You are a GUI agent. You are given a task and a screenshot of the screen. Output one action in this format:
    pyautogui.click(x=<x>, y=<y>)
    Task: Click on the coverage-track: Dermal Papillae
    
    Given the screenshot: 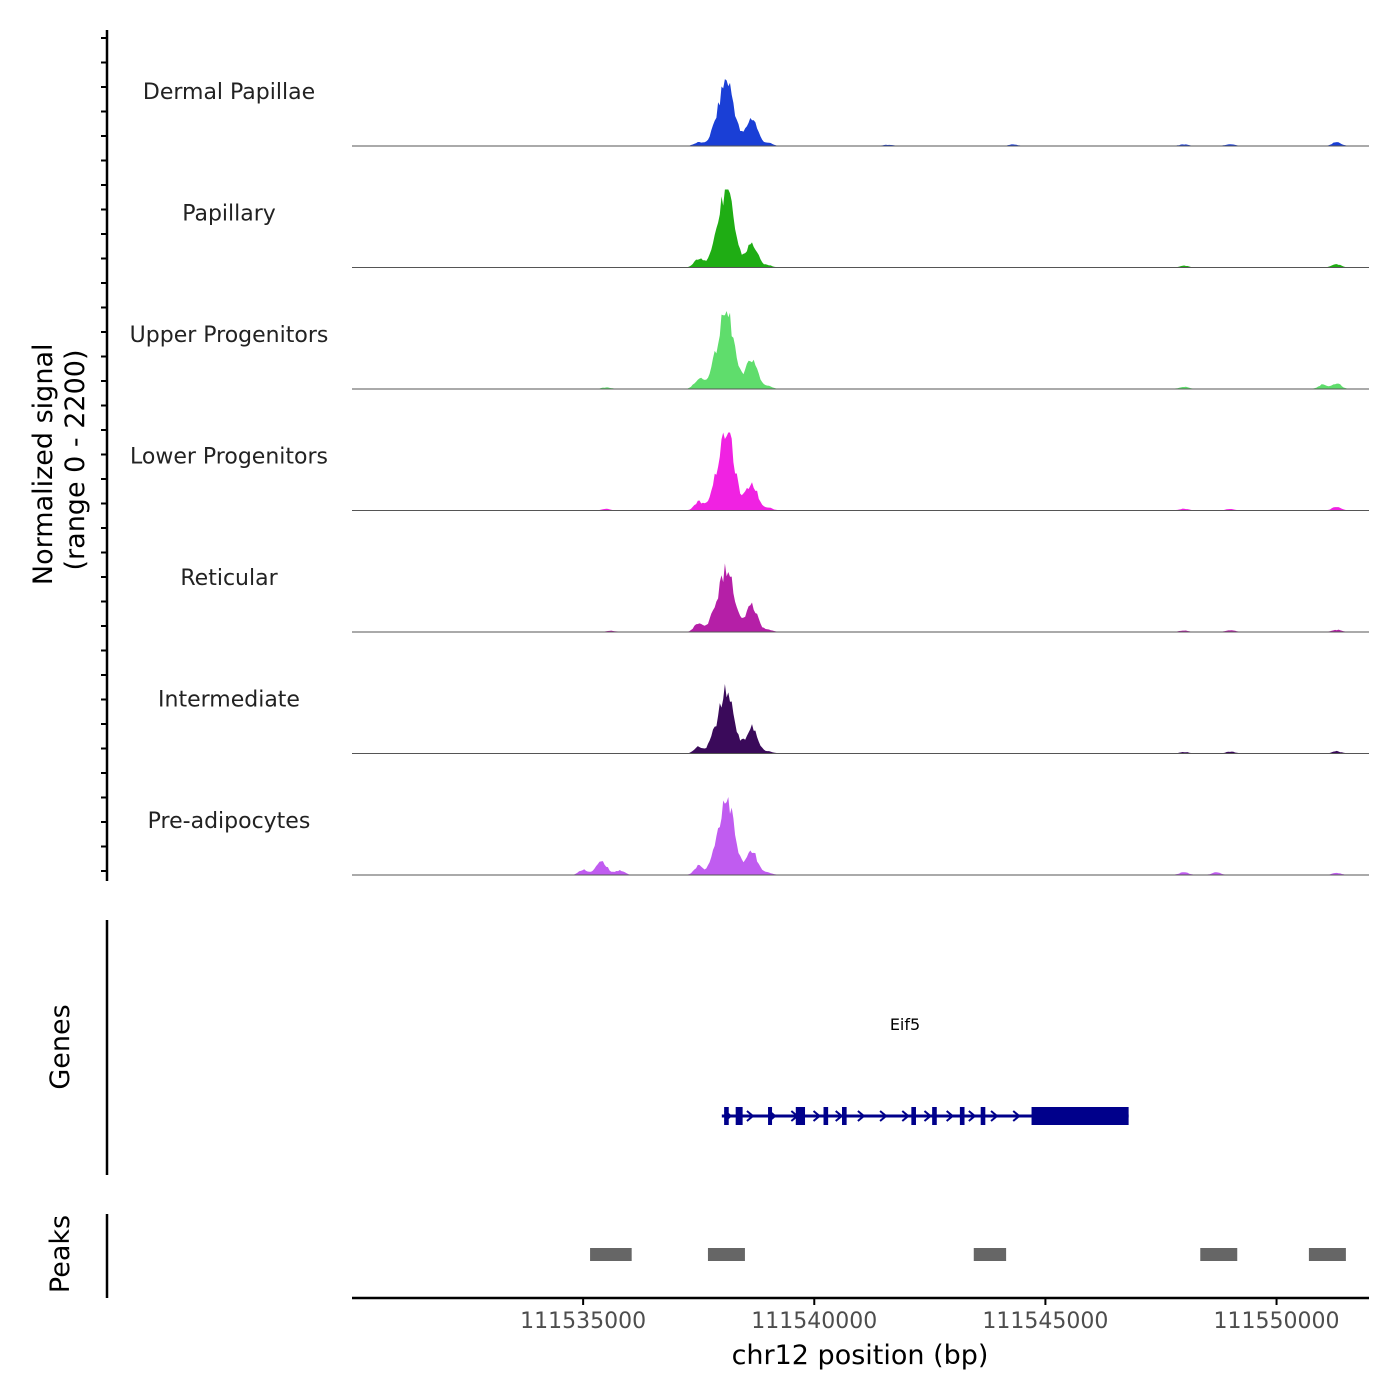 What is the action you would take?
    pyautogui.click(x=756, y=113)
    